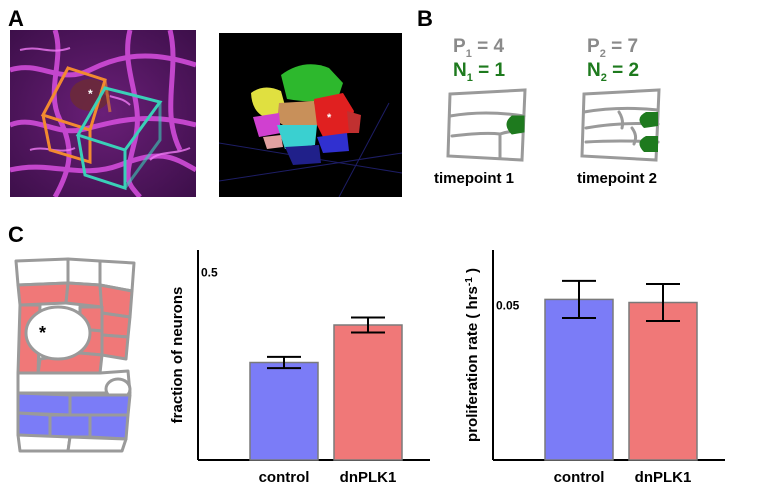  What do you see at coordinates (90, 94) in the screenshot?
I see `image-asterisk: *` at bounding box center [90, 94].